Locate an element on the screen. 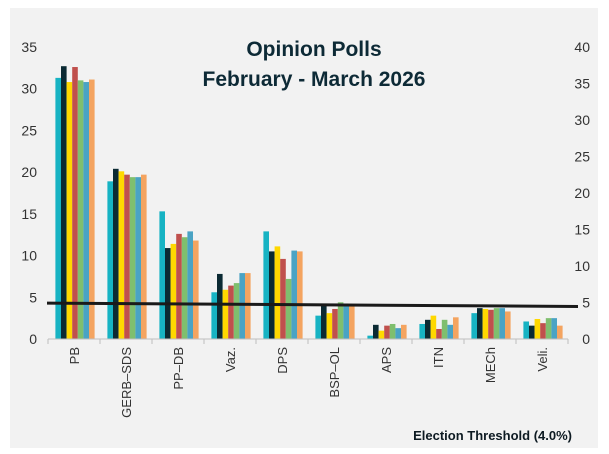  right-axis-tick-label: 25 is located at coordinates (582, 157).